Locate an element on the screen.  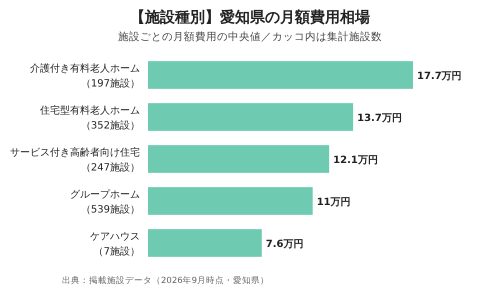
data-label: 17.7万円 is located at coordinates (439, 76).